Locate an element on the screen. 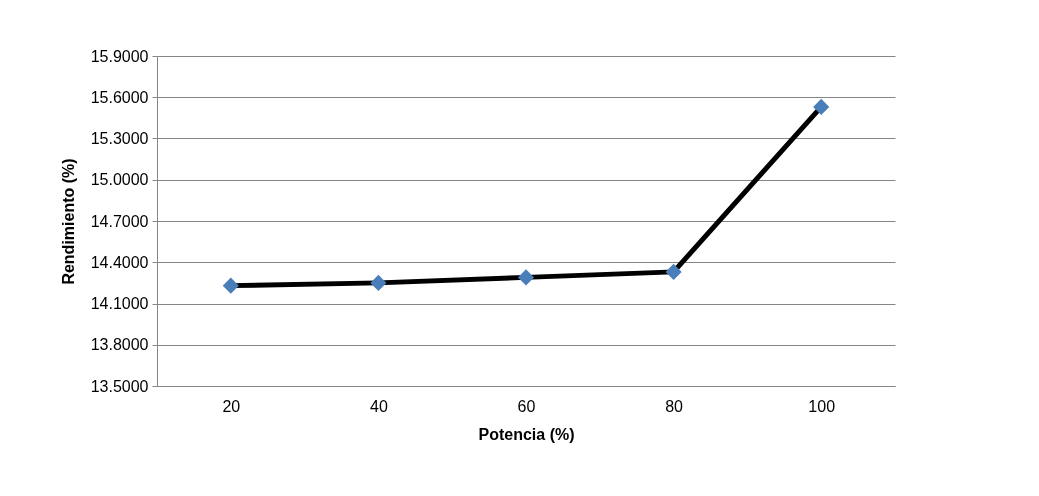  y-tick-label: 15.9000 is located at coordinates (119, 56).